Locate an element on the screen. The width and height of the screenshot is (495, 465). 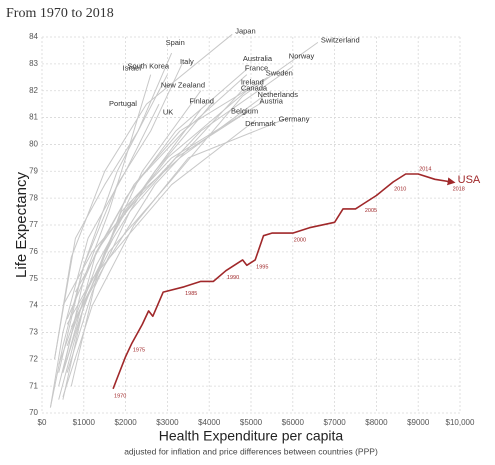
y-tick-label: 82 is located at coordinates (33, 90).